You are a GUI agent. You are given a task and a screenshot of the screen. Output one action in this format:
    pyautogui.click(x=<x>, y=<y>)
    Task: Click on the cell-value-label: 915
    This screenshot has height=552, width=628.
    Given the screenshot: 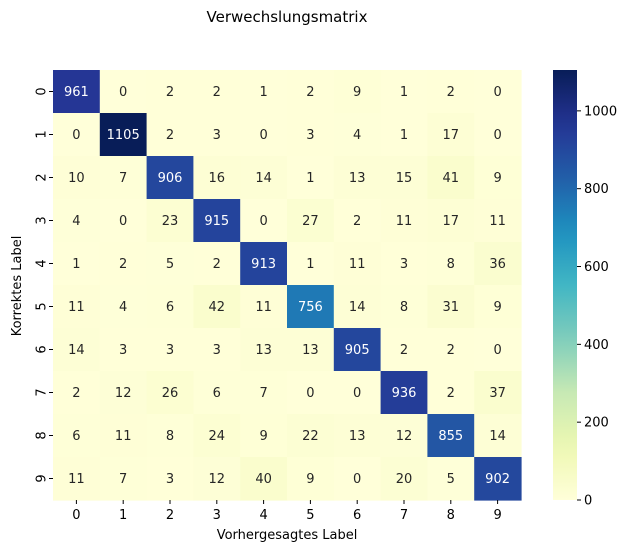 What is the action you would take?
    pyautogui.click(x=216, y=221)
    